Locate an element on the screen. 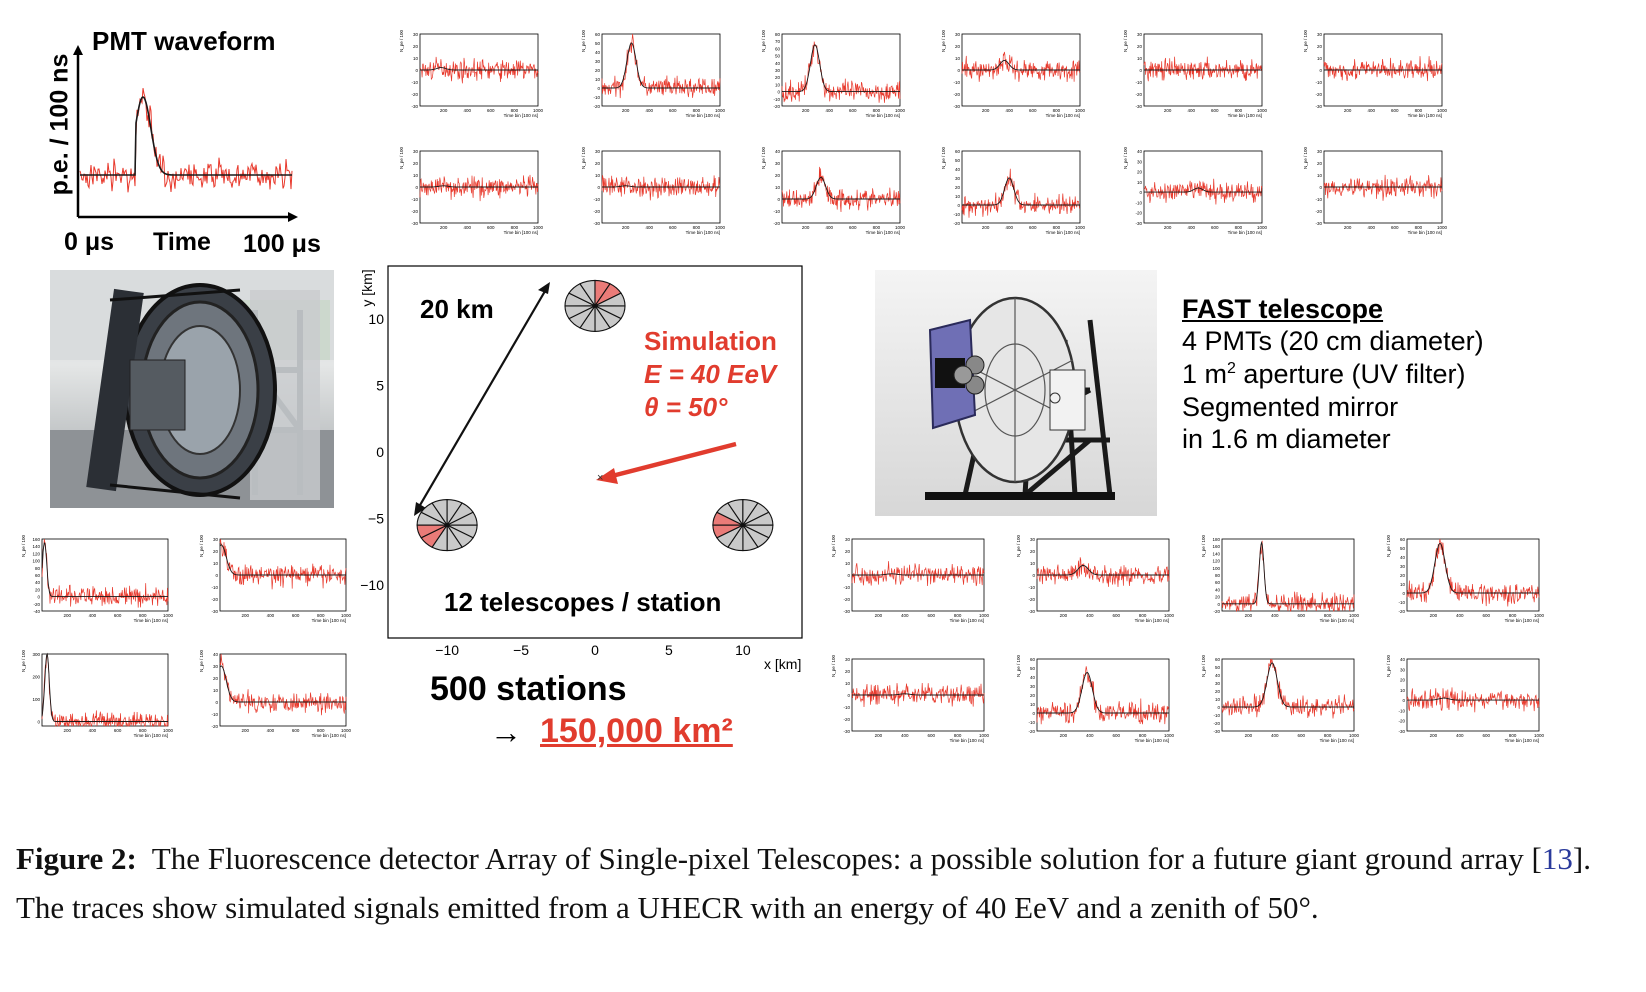 This screenshot has width=1646, height=992. stations-arrow: → is located at coordinates (506, 732).